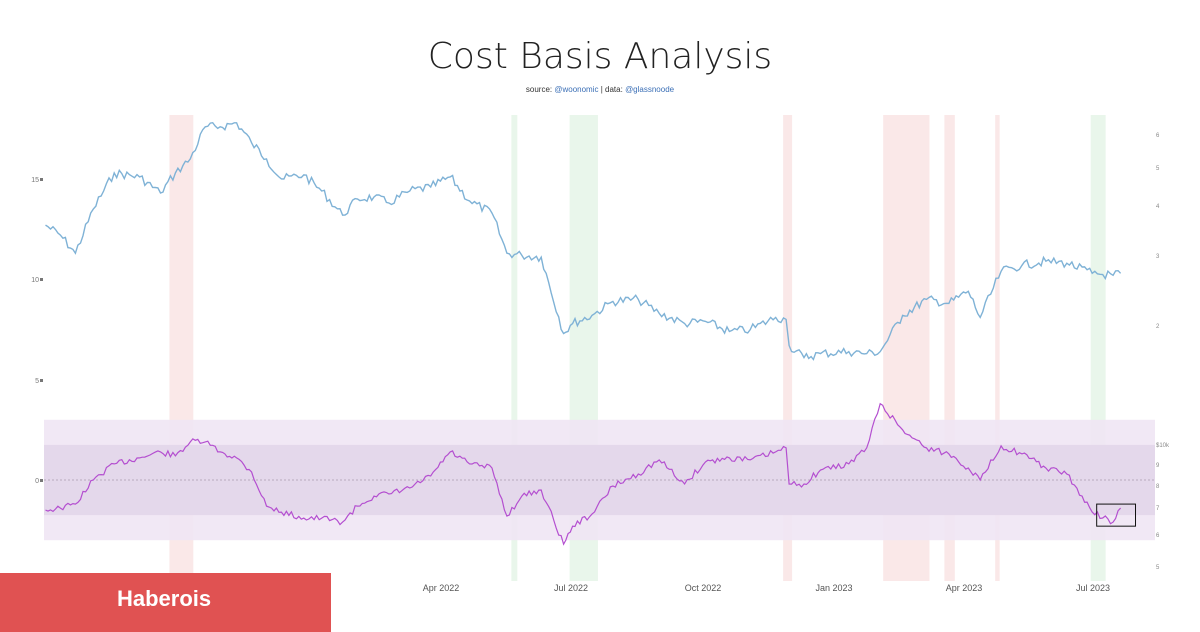  What do you see at coordinates (35, 280) in the screenshot?
I see `left-y-tick-label: 10` at bounding box center [35, 280].